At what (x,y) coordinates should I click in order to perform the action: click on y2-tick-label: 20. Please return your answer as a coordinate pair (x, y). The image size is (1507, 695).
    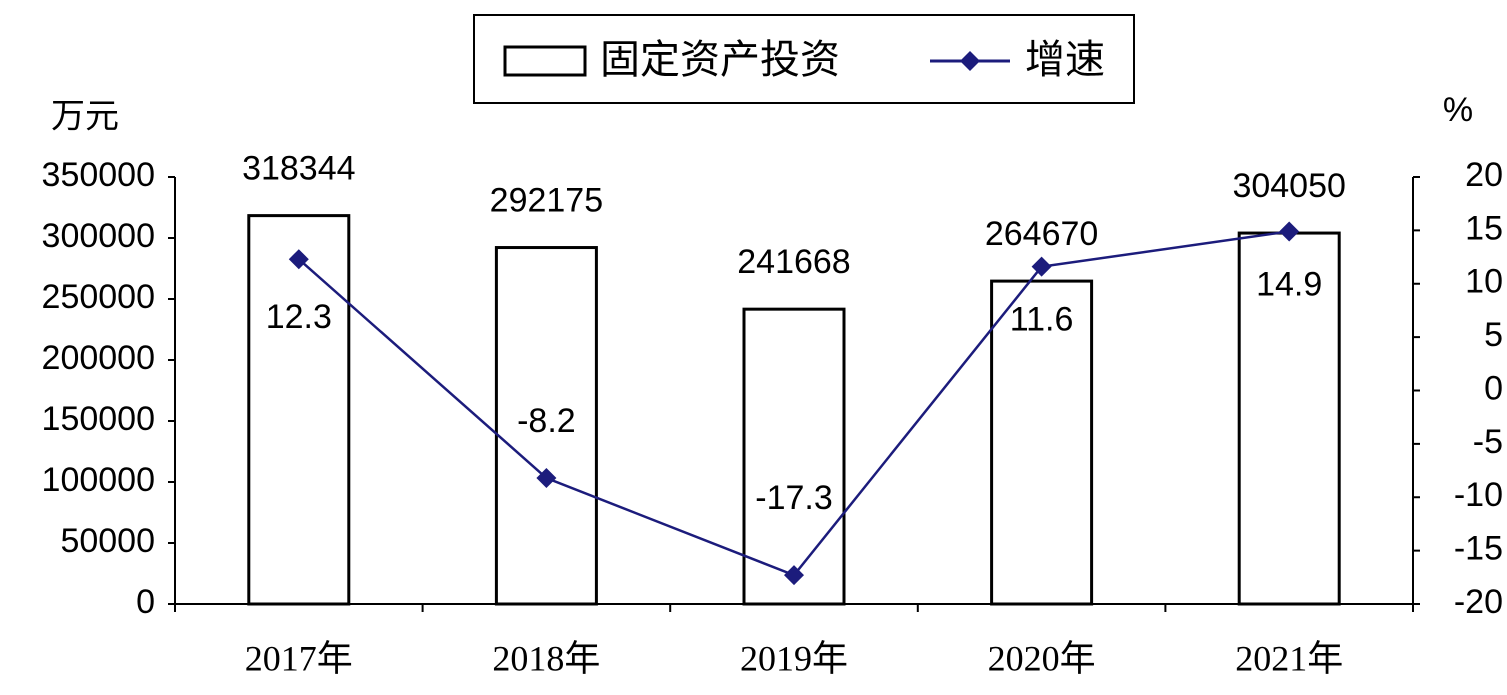
    Looking at the image, I should click on (1484, 175).